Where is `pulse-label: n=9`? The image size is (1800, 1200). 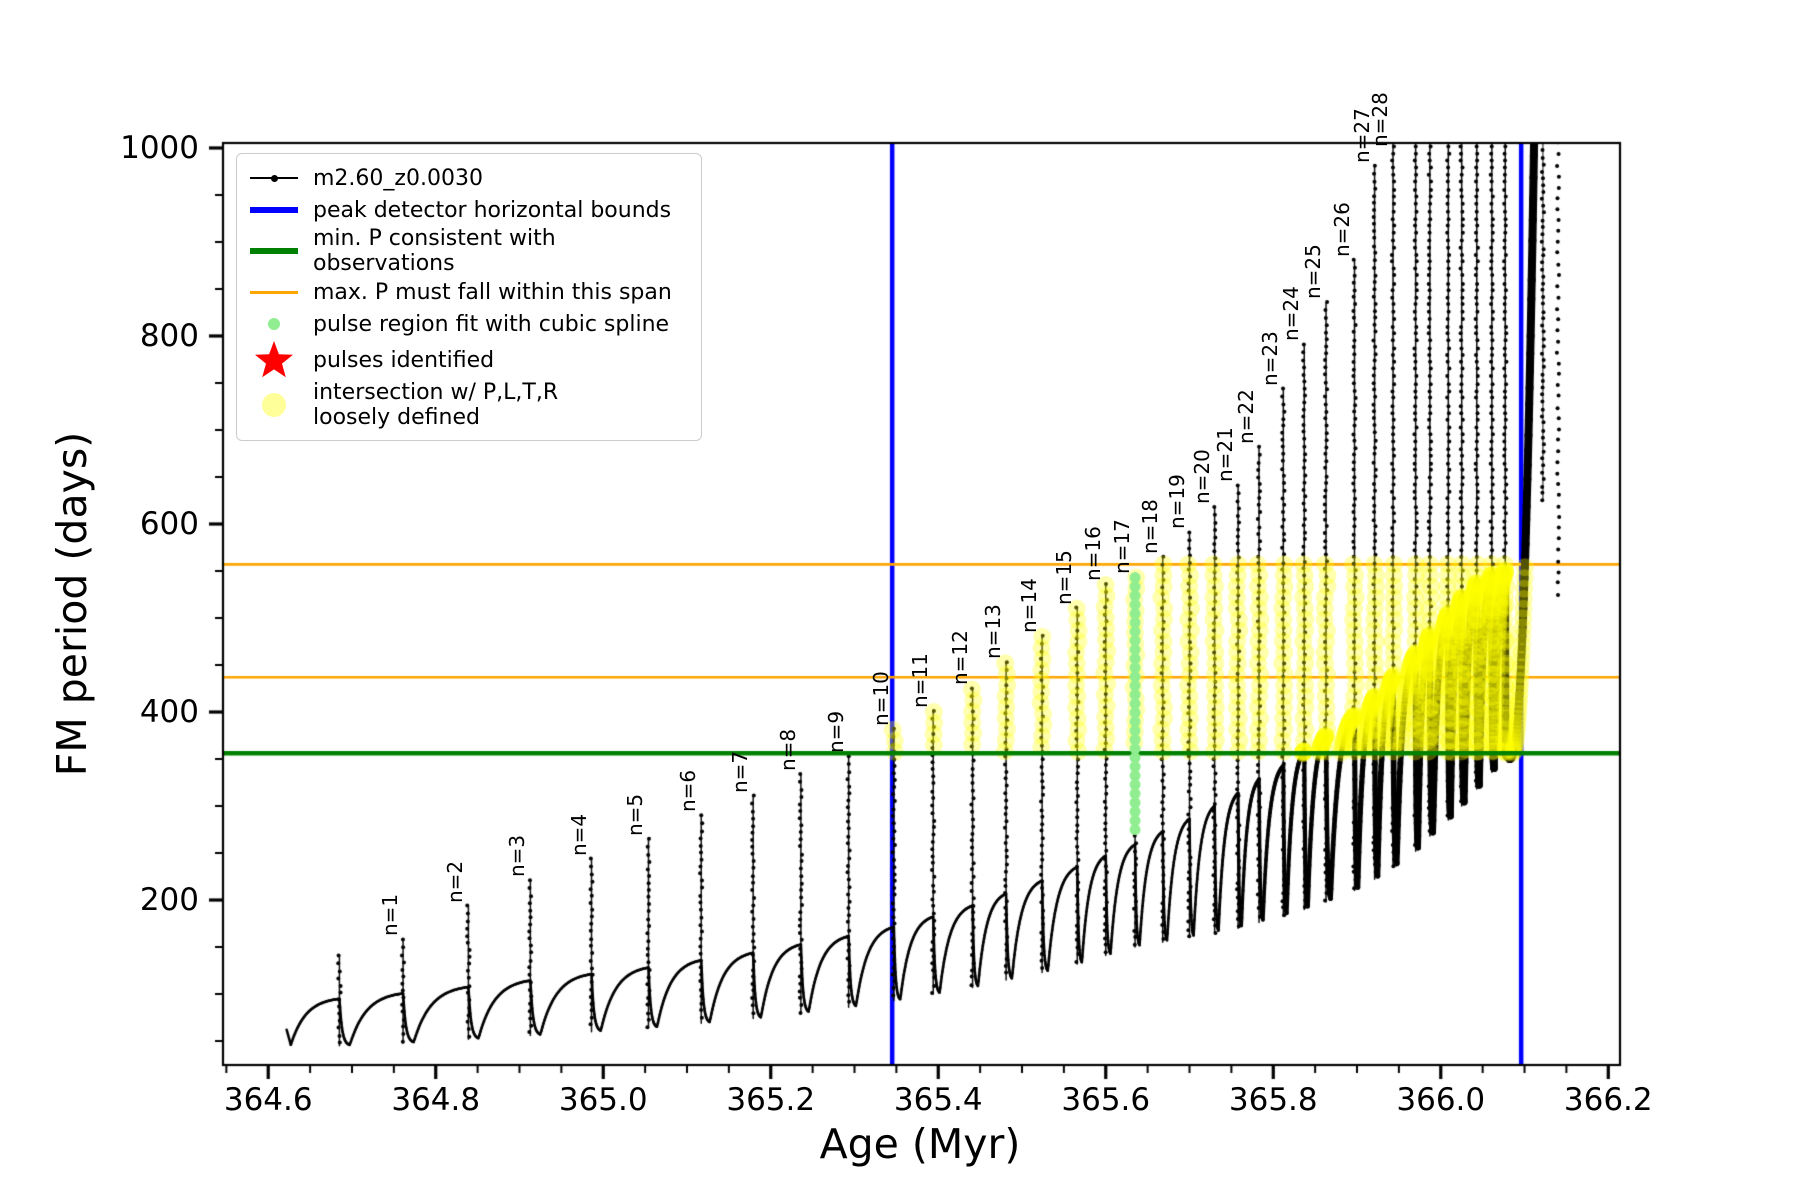 pulse-label: n=9 is located at coordinates (835, 732).